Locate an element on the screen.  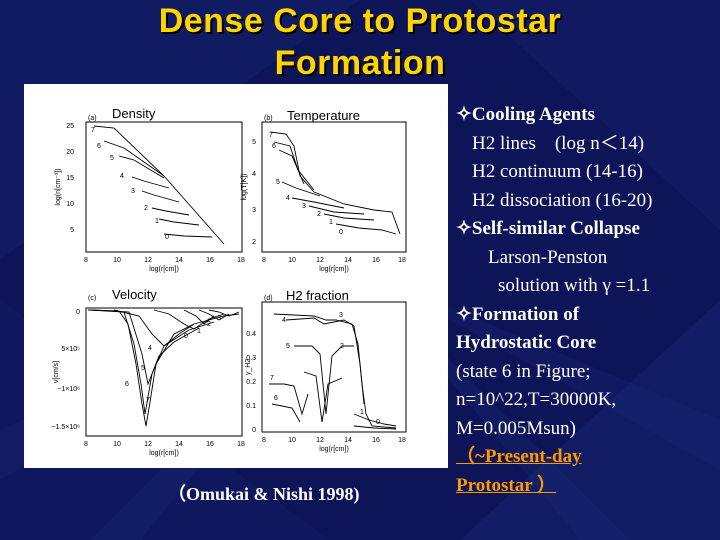
temperature-curve-label: 3 is located at coordinates (304, 206).